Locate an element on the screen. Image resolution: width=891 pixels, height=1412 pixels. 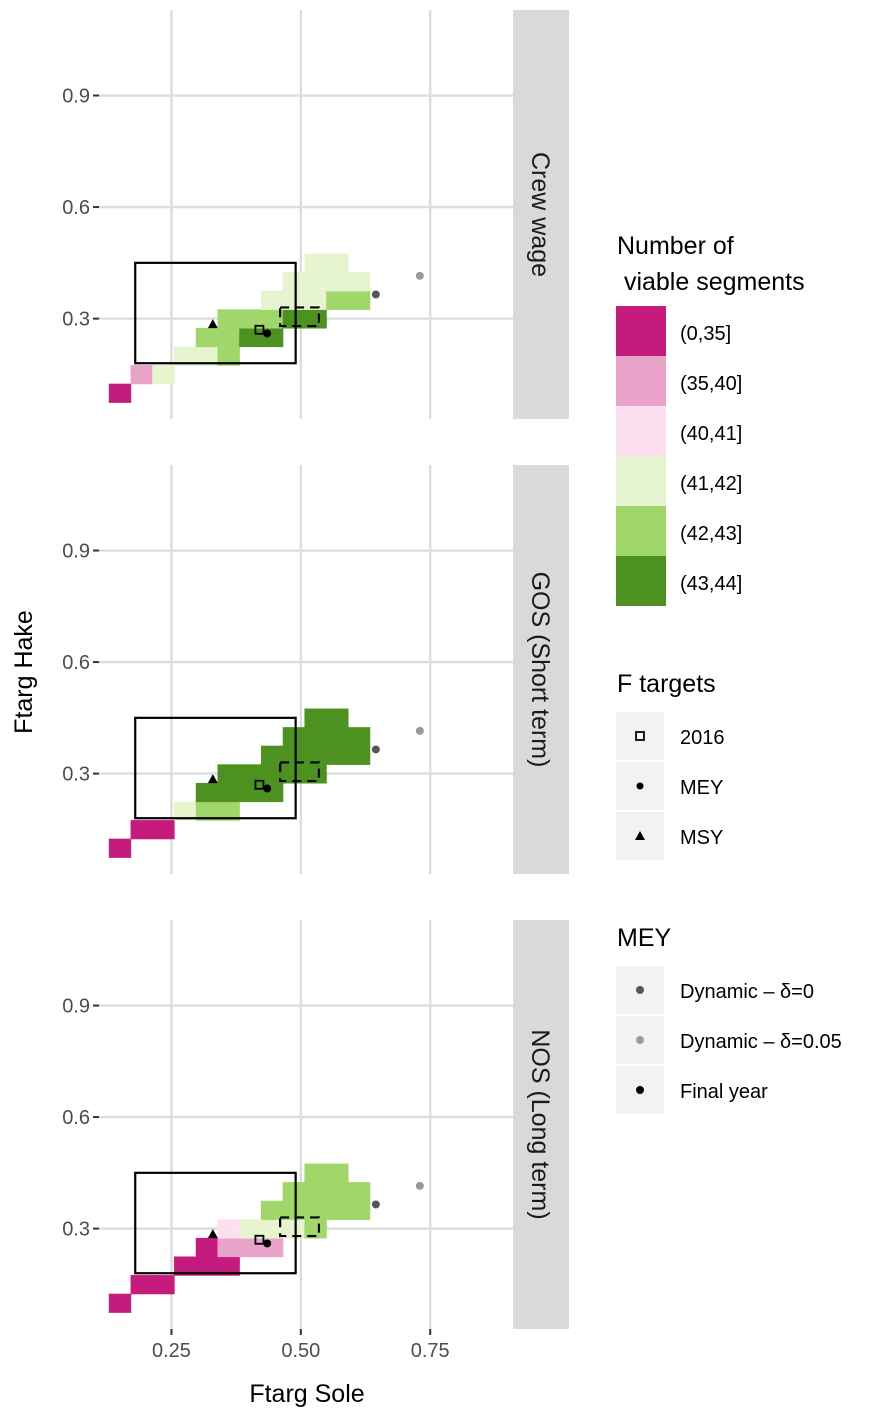
heatmap-tiles is located at coordinates (239, 328).